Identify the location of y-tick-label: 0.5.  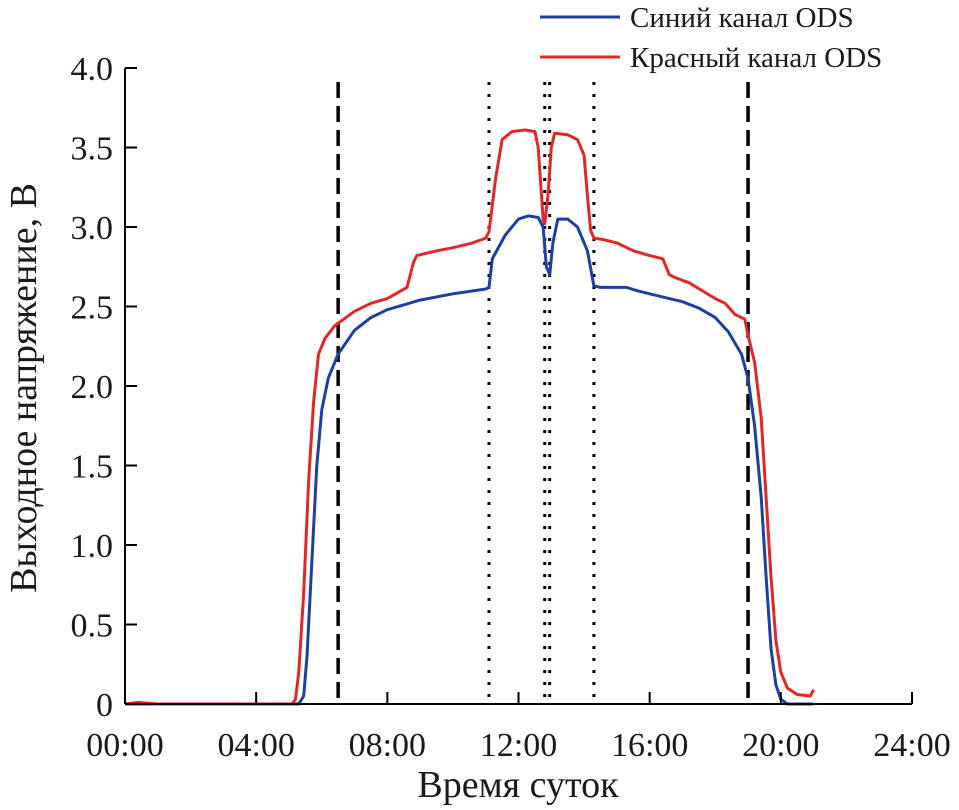
(92, 626).